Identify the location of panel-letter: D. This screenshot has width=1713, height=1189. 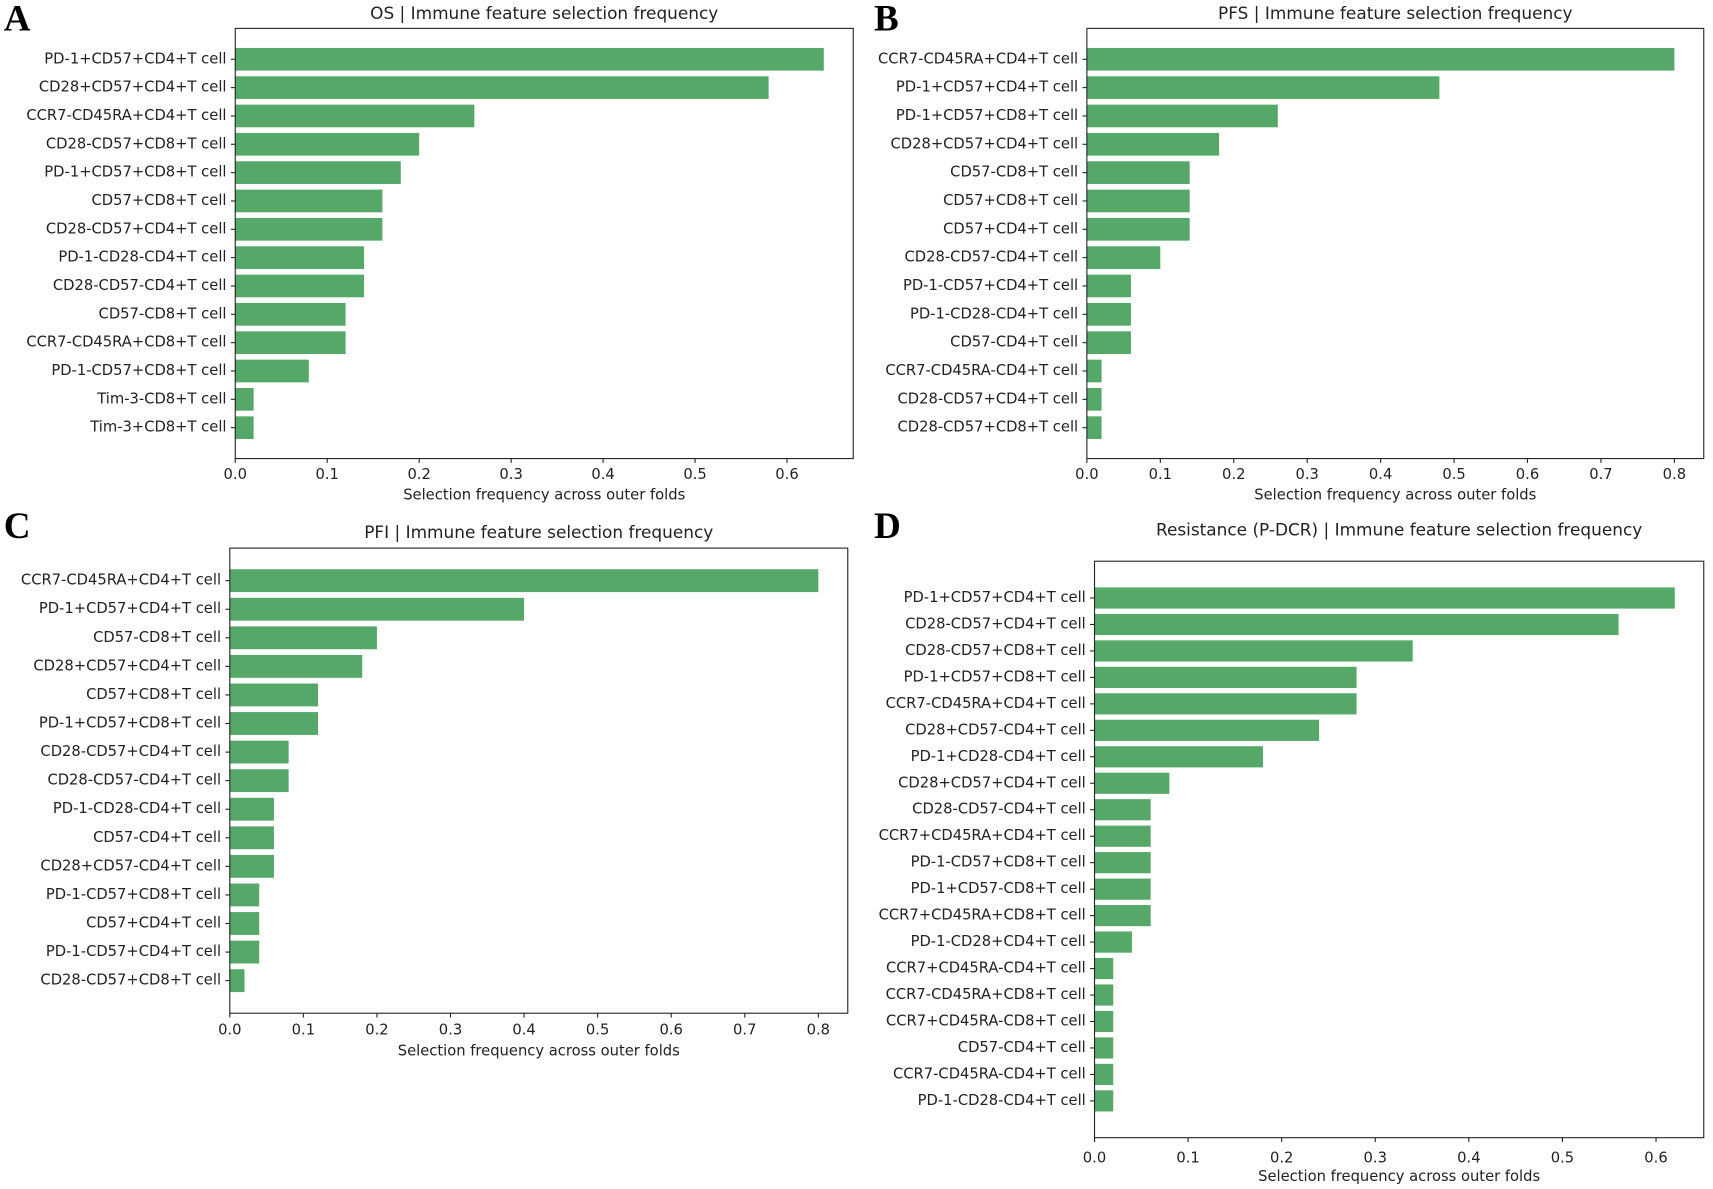
(887, 526).